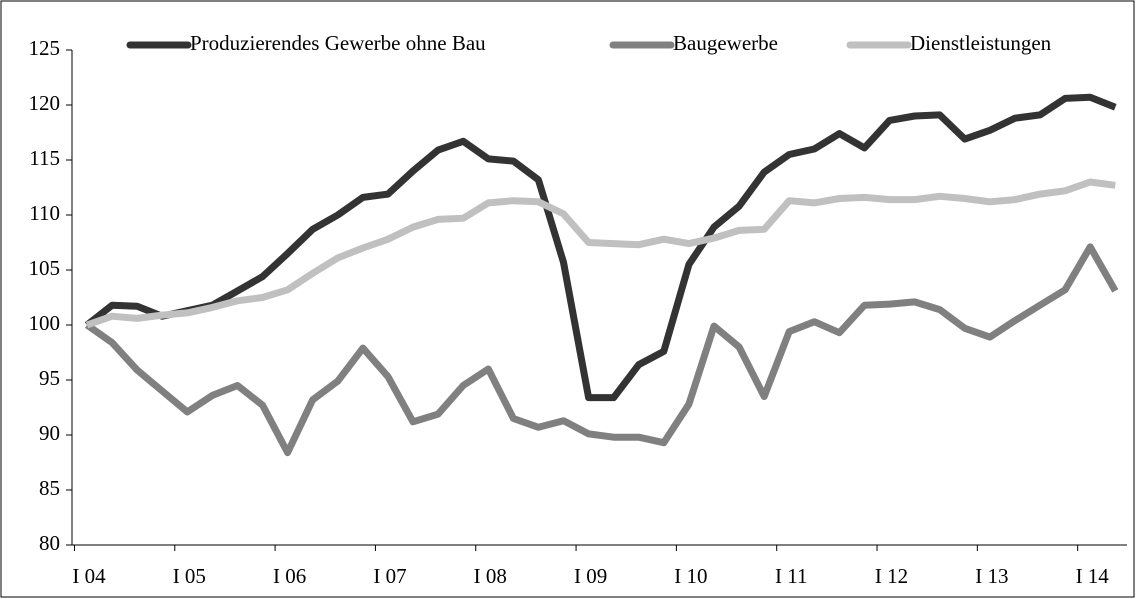 This screenshot has width=1136, height=599. What do you see at coordinates (791, 576) in the screenshot?
I see `x-tick-label: I 11` at bounding box center [791, 576].